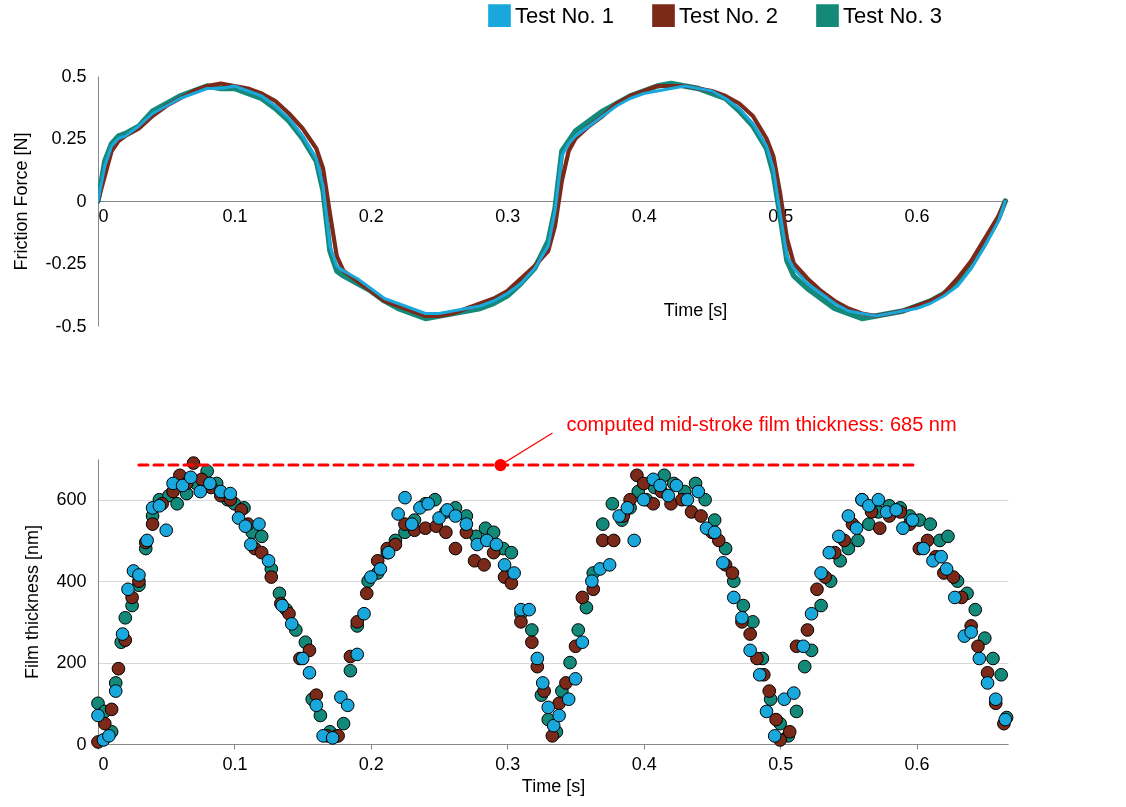  Describe the element at coordinates (71, 499) in the screenshot. I see `y-tick-label: 600` at that location.